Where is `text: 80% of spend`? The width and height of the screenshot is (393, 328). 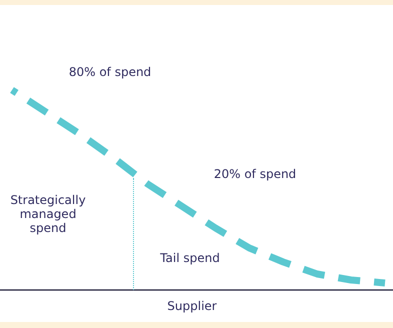 text: 80% of spend is located at coordinates (110, 72).